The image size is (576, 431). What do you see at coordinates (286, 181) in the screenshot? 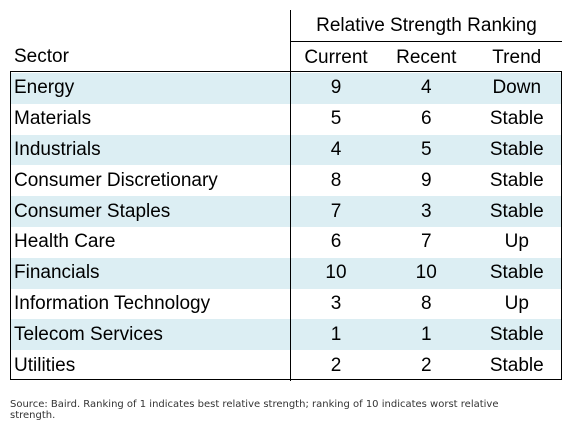
I see `table-row: Consumer Discretionary 8 9 Stable` at bounding box center [286, 181].